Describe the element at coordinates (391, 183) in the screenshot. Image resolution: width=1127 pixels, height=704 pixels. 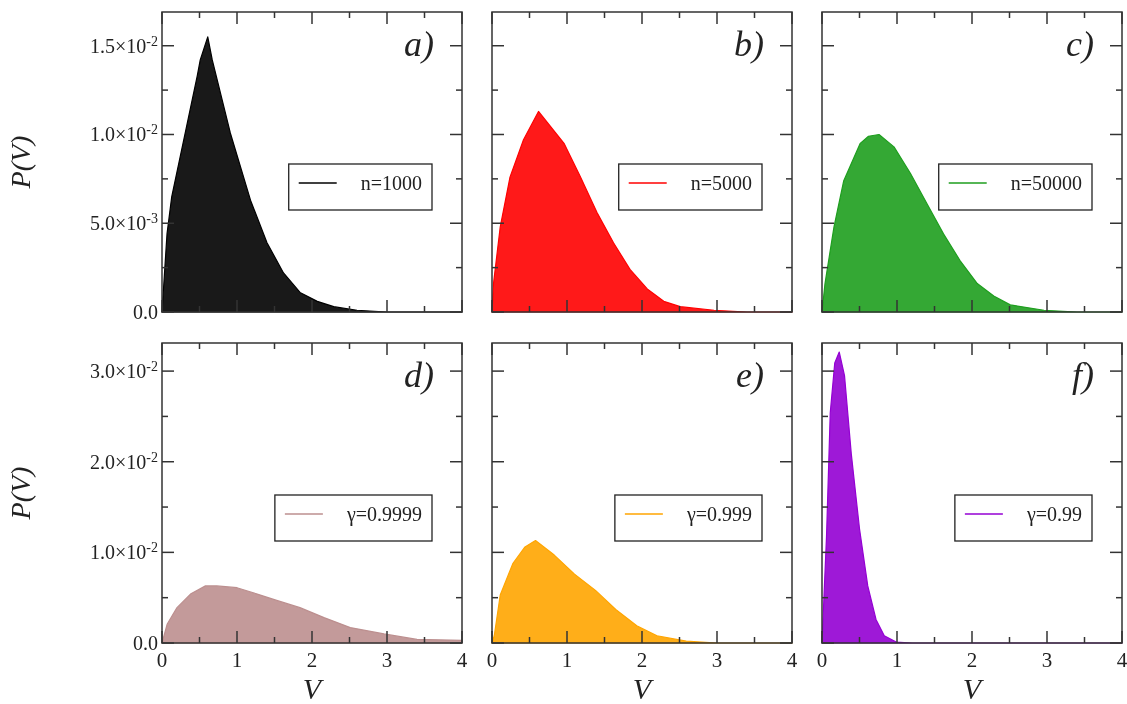
I see `legend-label: n=1000` at that location.